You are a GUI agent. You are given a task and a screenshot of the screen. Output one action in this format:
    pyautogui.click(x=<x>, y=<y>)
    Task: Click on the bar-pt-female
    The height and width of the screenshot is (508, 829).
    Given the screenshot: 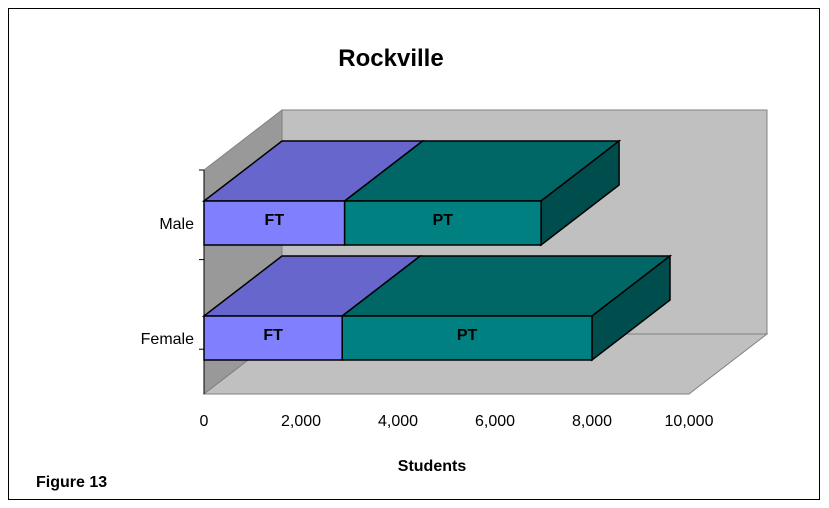 What is the action you would take?
    pyautogui.click(x=467, y=338)
    